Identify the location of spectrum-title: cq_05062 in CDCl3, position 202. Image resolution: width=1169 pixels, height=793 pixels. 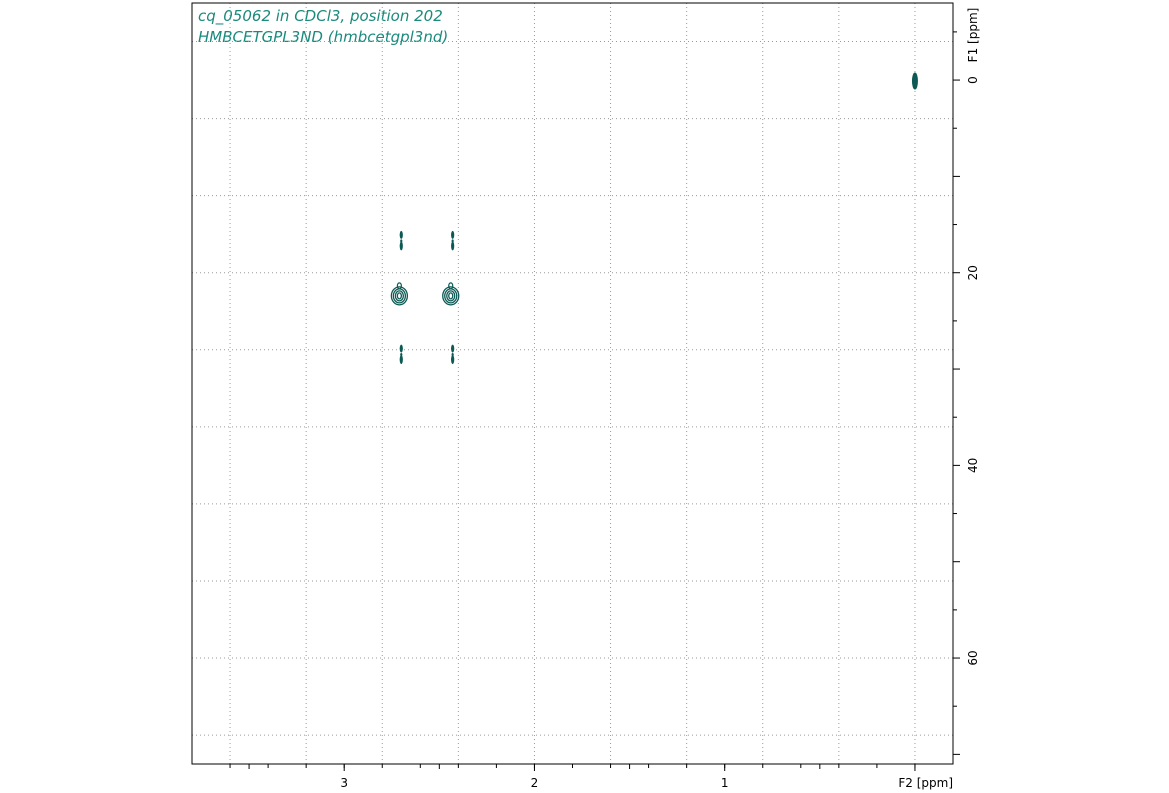
(320, 16).